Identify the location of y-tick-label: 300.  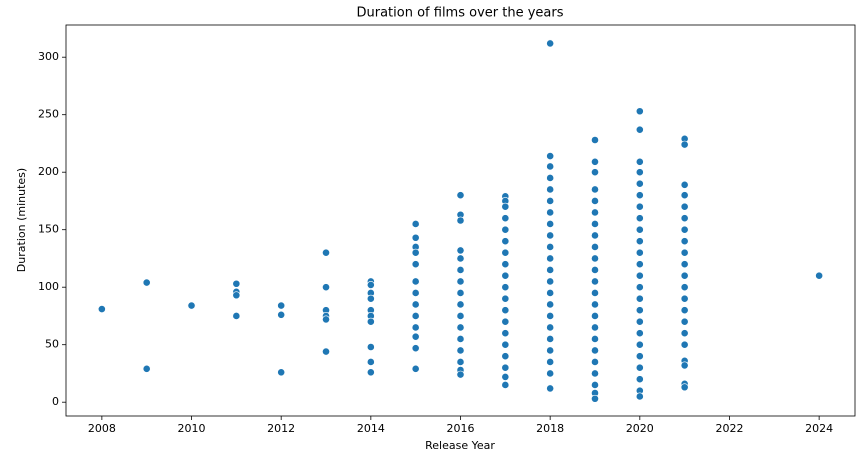
(48, 56).